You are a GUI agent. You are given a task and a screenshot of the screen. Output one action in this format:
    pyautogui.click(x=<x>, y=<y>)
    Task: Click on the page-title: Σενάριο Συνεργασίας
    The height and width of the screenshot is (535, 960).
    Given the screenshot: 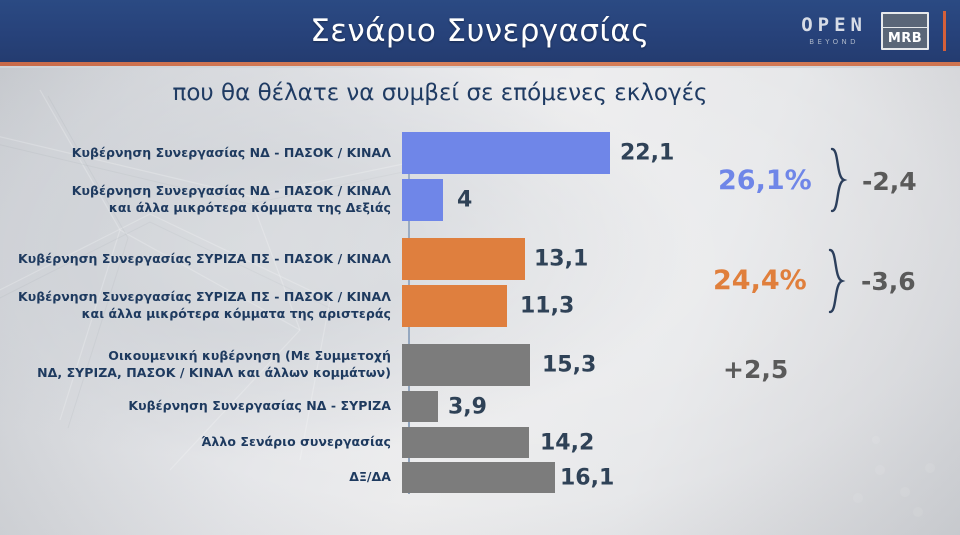 What is the action you would take?
    pyautogui.click(x=480, y=31)
    